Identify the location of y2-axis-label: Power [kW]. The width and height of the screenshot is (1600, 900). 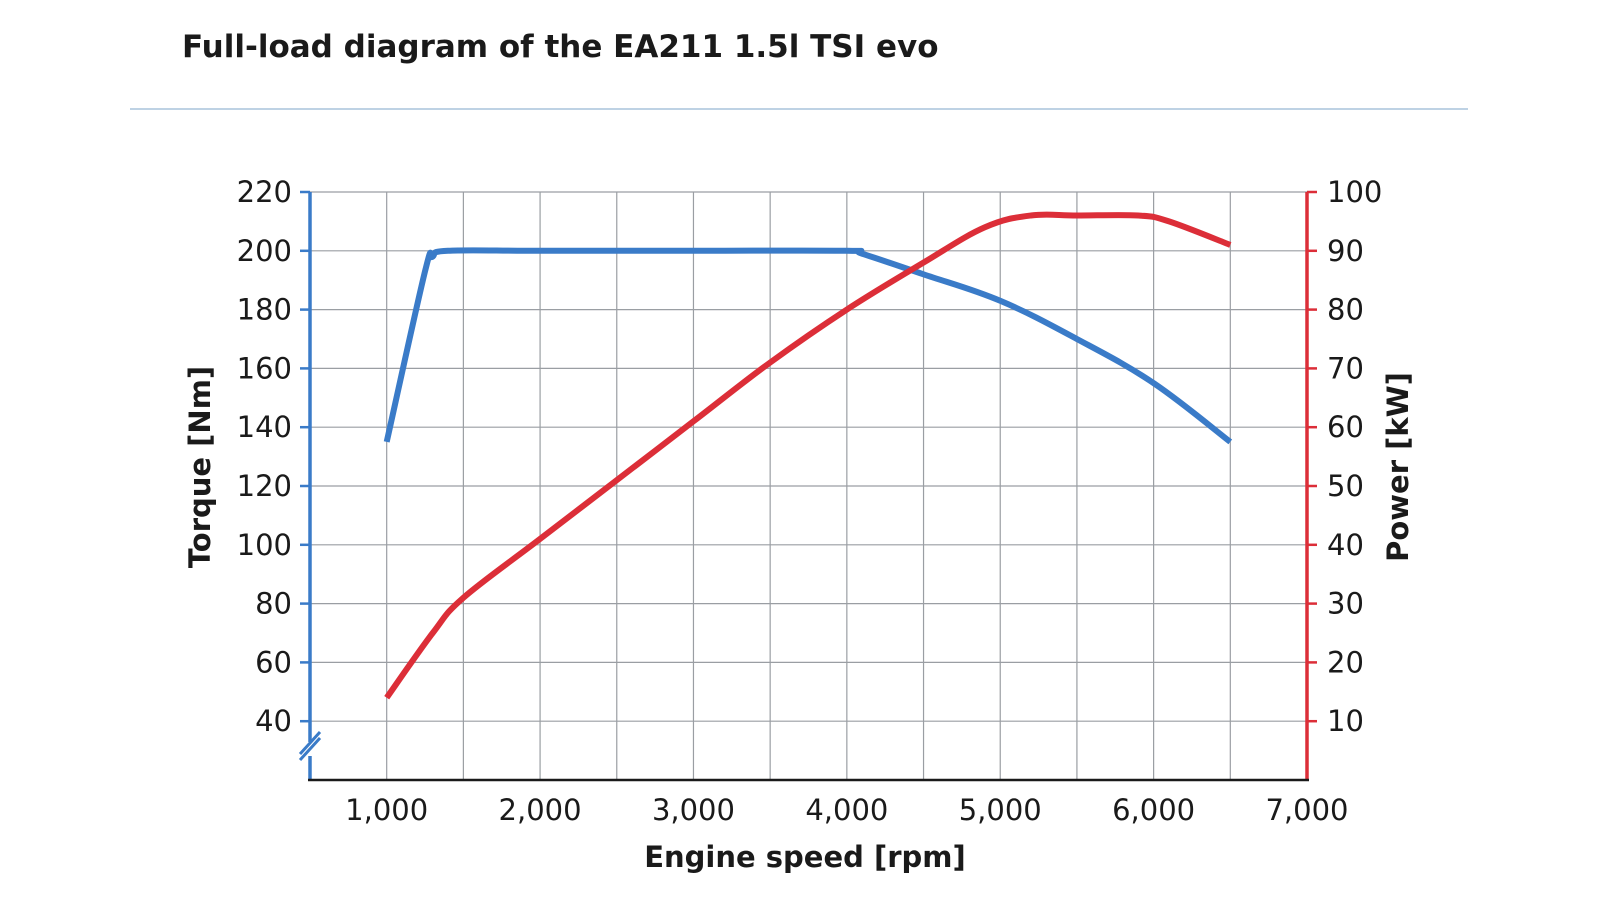
(1398, 467).